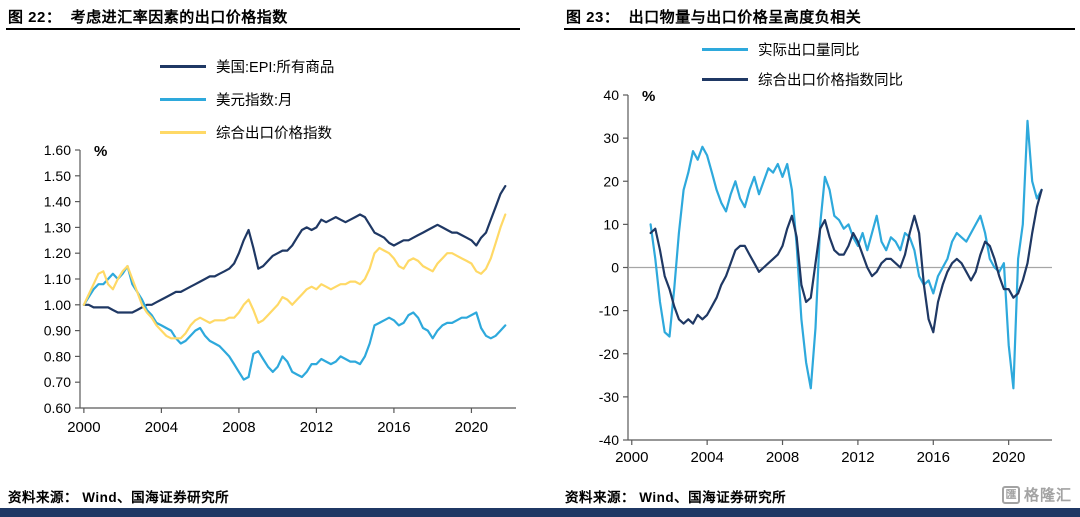  Describe the element at coordinates (57, 150) in the screenshot. I see `y-tick-label: 1.60` at that location.